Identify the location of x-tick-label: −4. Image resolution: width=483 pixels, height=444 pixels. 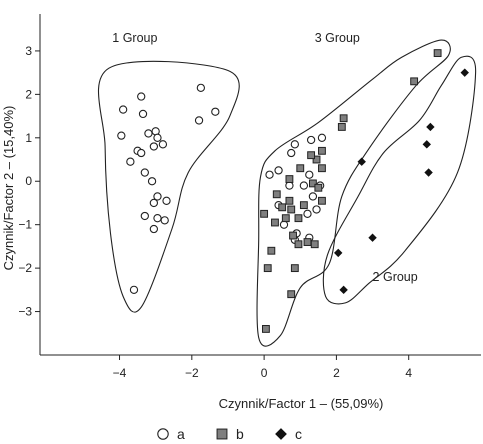
(120, 373).